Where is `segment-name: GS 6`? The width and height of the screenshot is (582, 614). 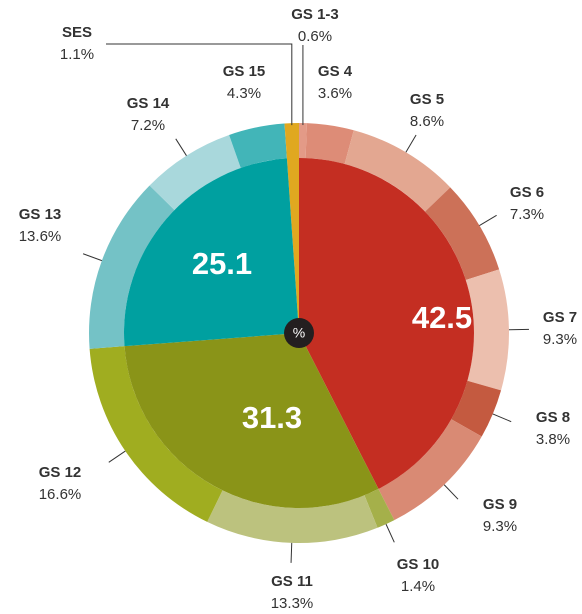
segment-name: GS 6 is located at coordinates (527, 192).